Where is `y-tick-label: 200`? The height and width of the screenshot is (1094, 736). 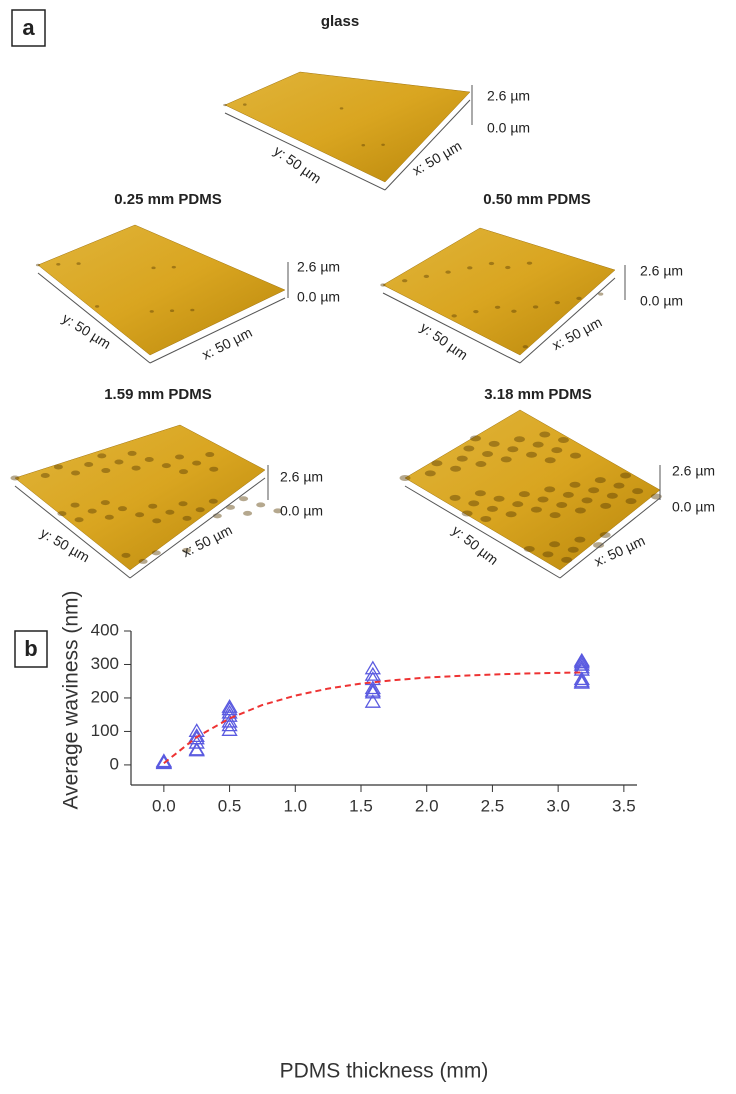 y-tick-label: 200 is located at coordinates (105, 696).